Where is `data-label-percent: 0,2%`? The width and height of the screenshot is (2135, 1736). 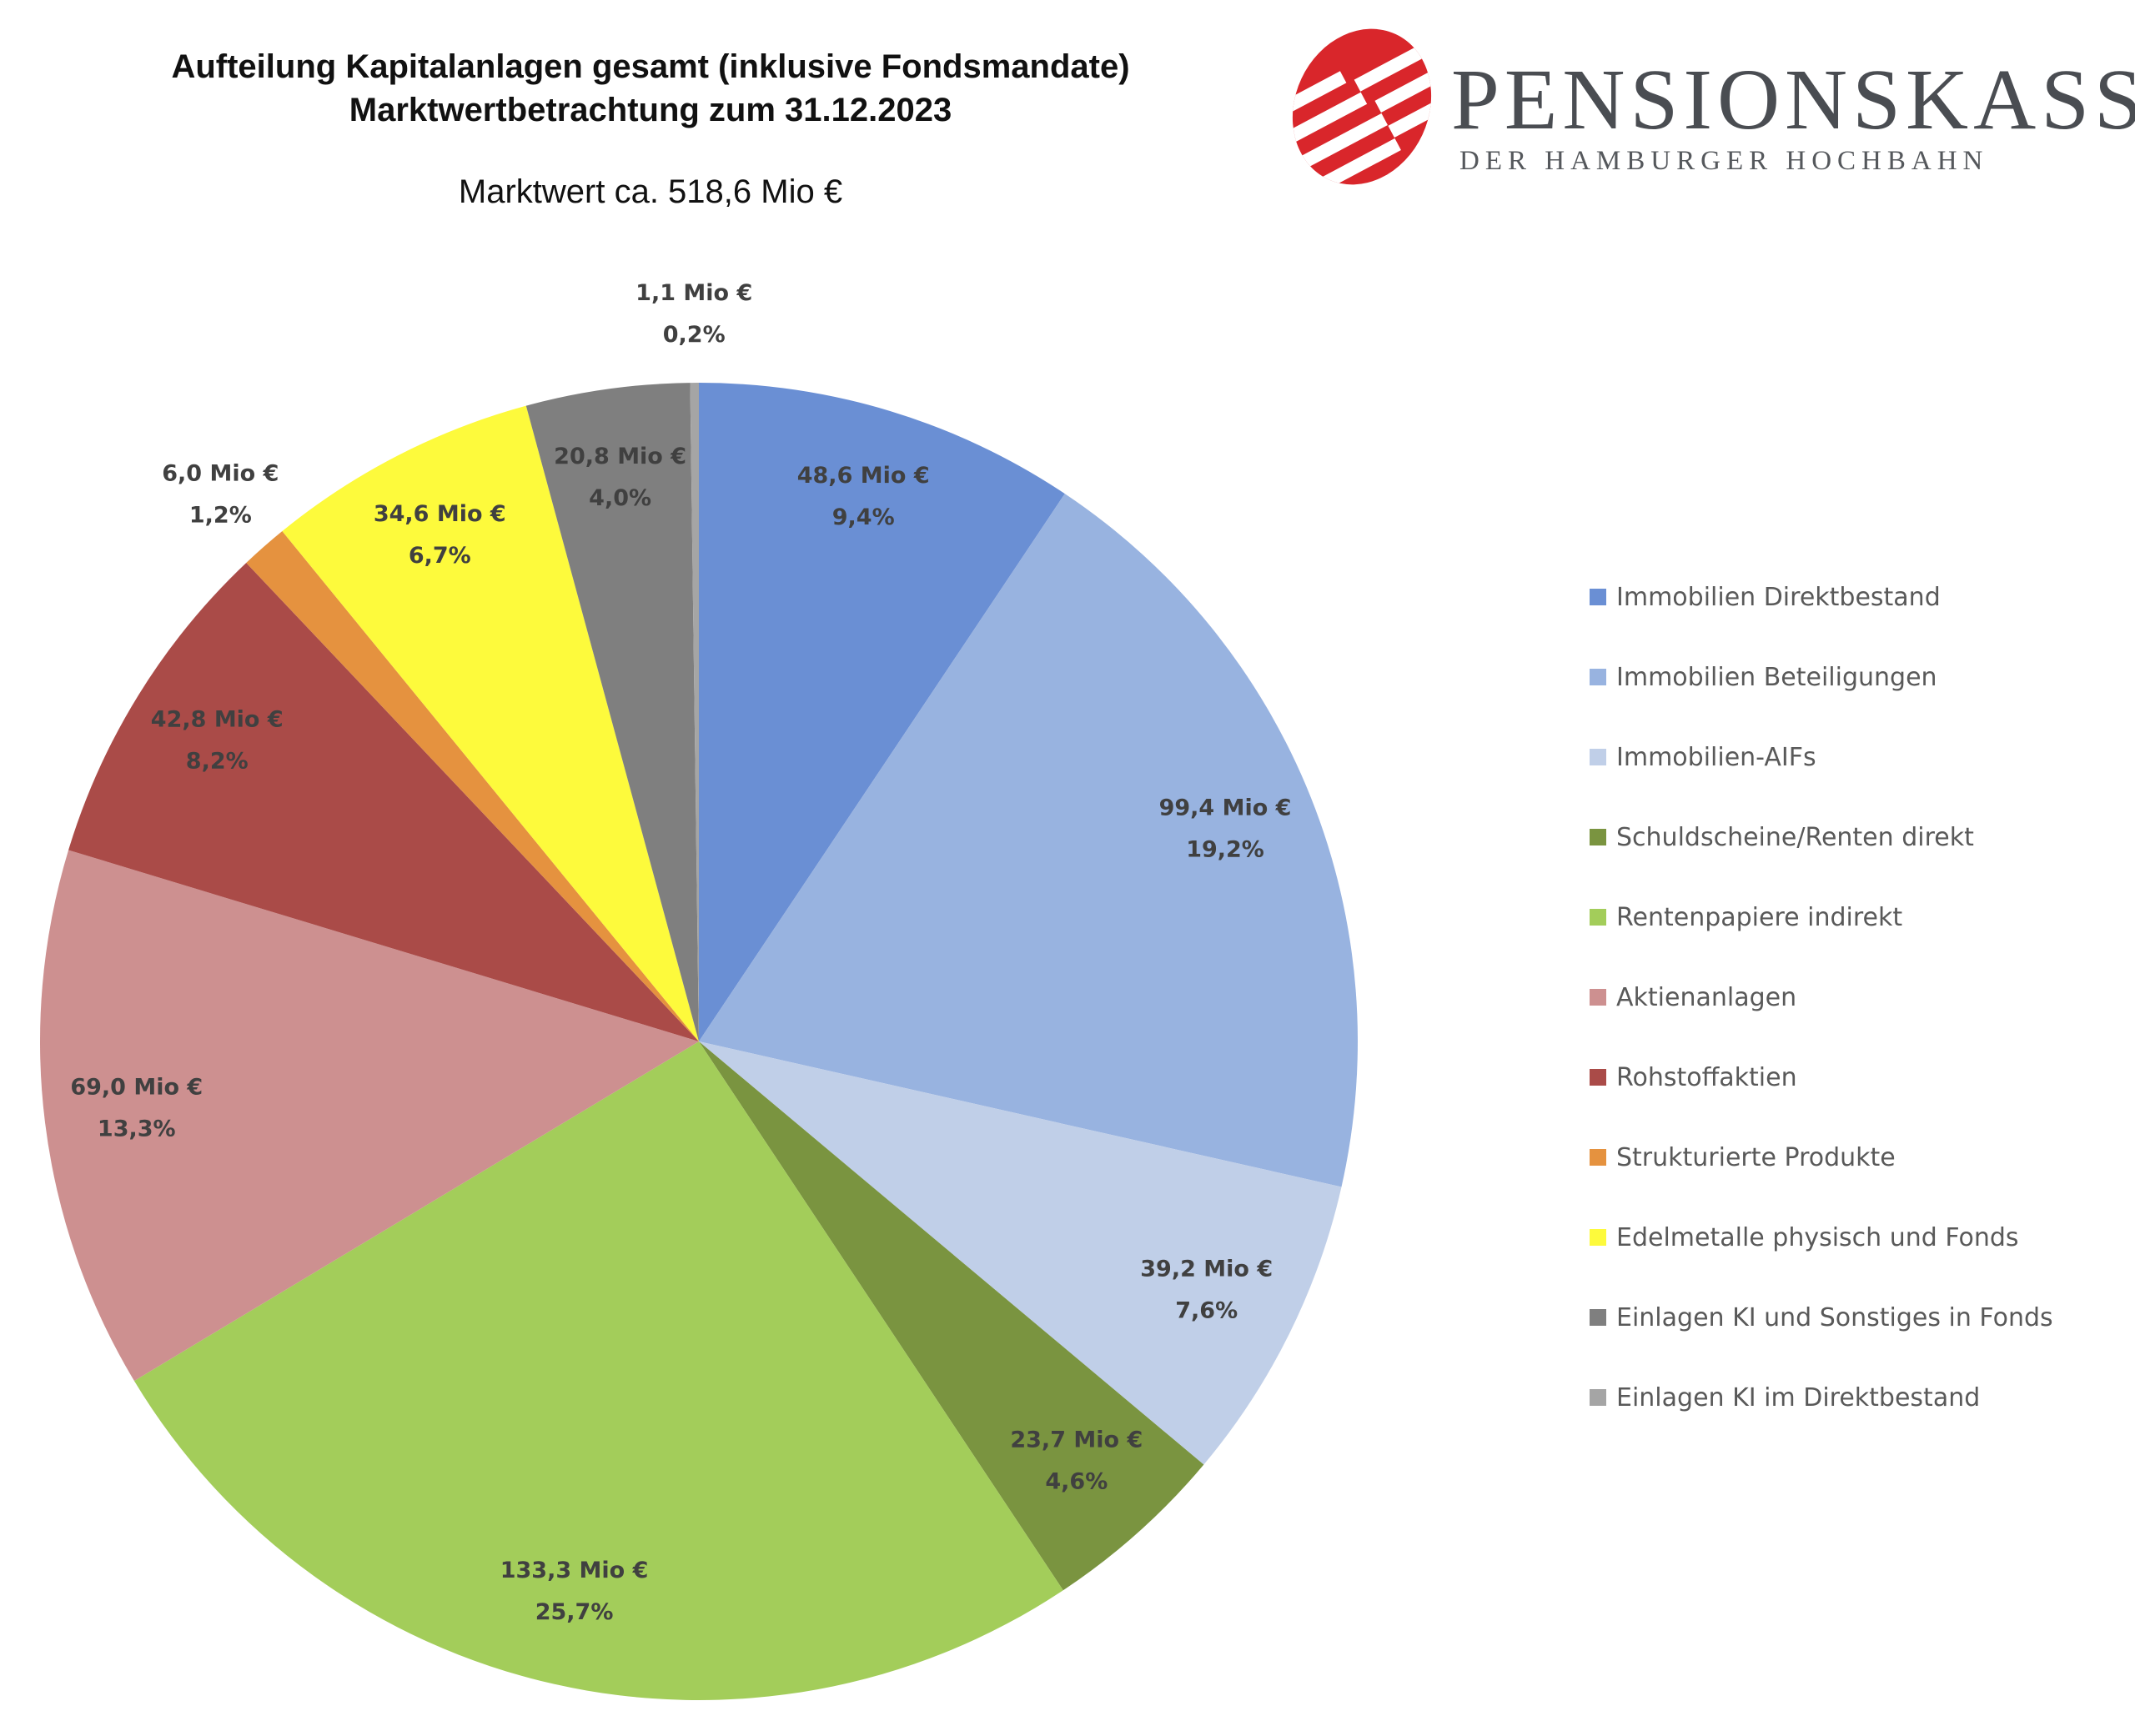
data-label-percent: 0,2% is located at coordinates (694, 335).